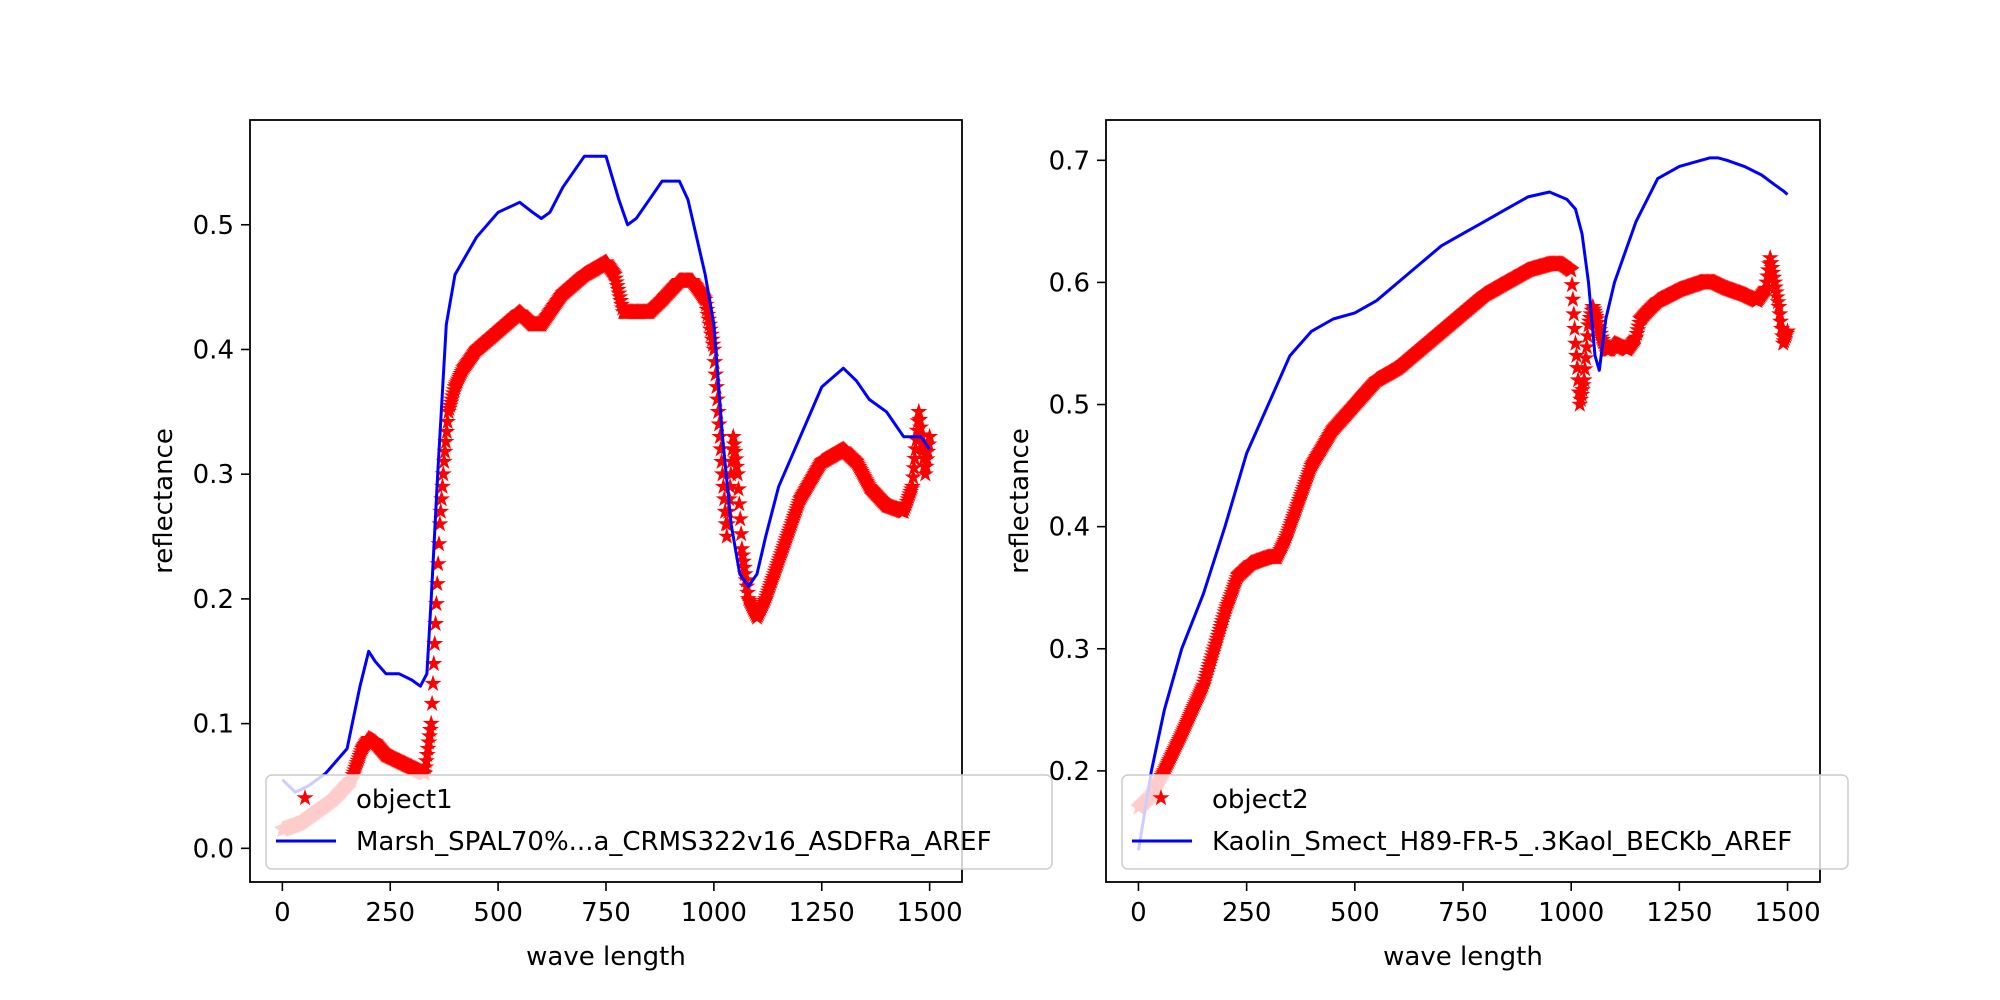 This screenshot has height=1000, width=2000. Describe the element at coordinates (1077, 466) in the screenshot. I see `y-axis-ticks-right: 0.2 0.3 0.4 0.5 0.6 0.7` at that location.